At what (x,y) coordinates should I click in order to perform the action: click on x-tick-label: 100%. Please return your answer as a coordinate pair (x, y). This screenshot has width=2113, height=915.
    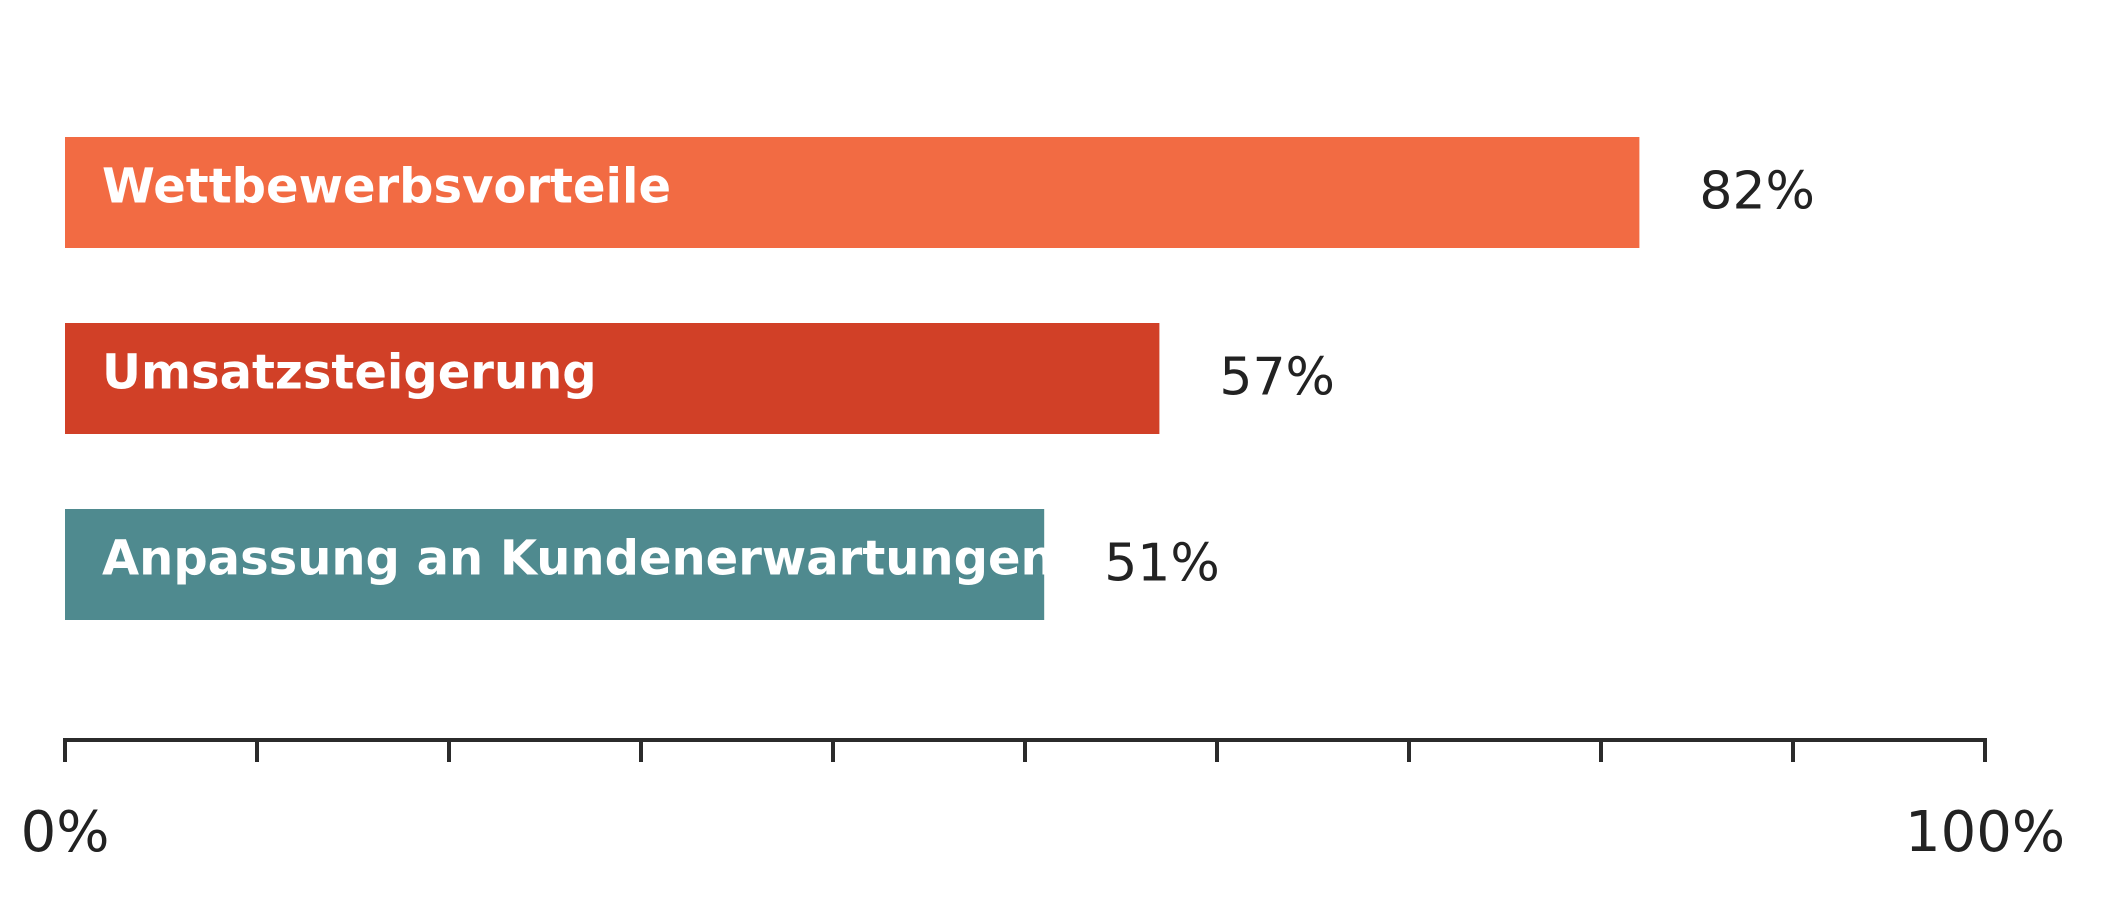
    Looking at the image, I should click on (1985, 832).